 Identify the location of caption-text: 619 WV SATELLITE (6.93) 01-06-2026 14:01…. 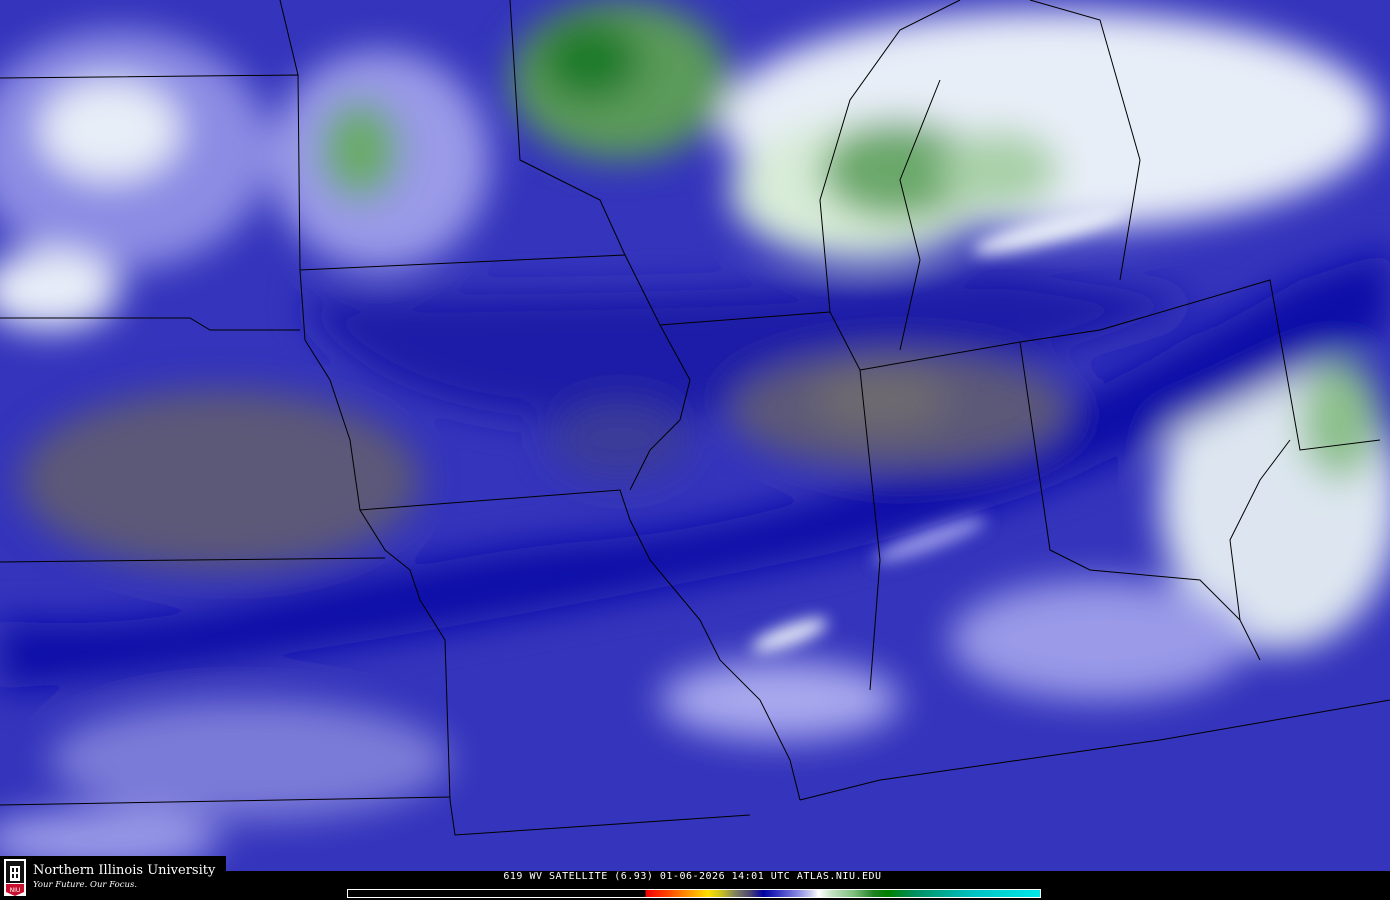
(692, 876).